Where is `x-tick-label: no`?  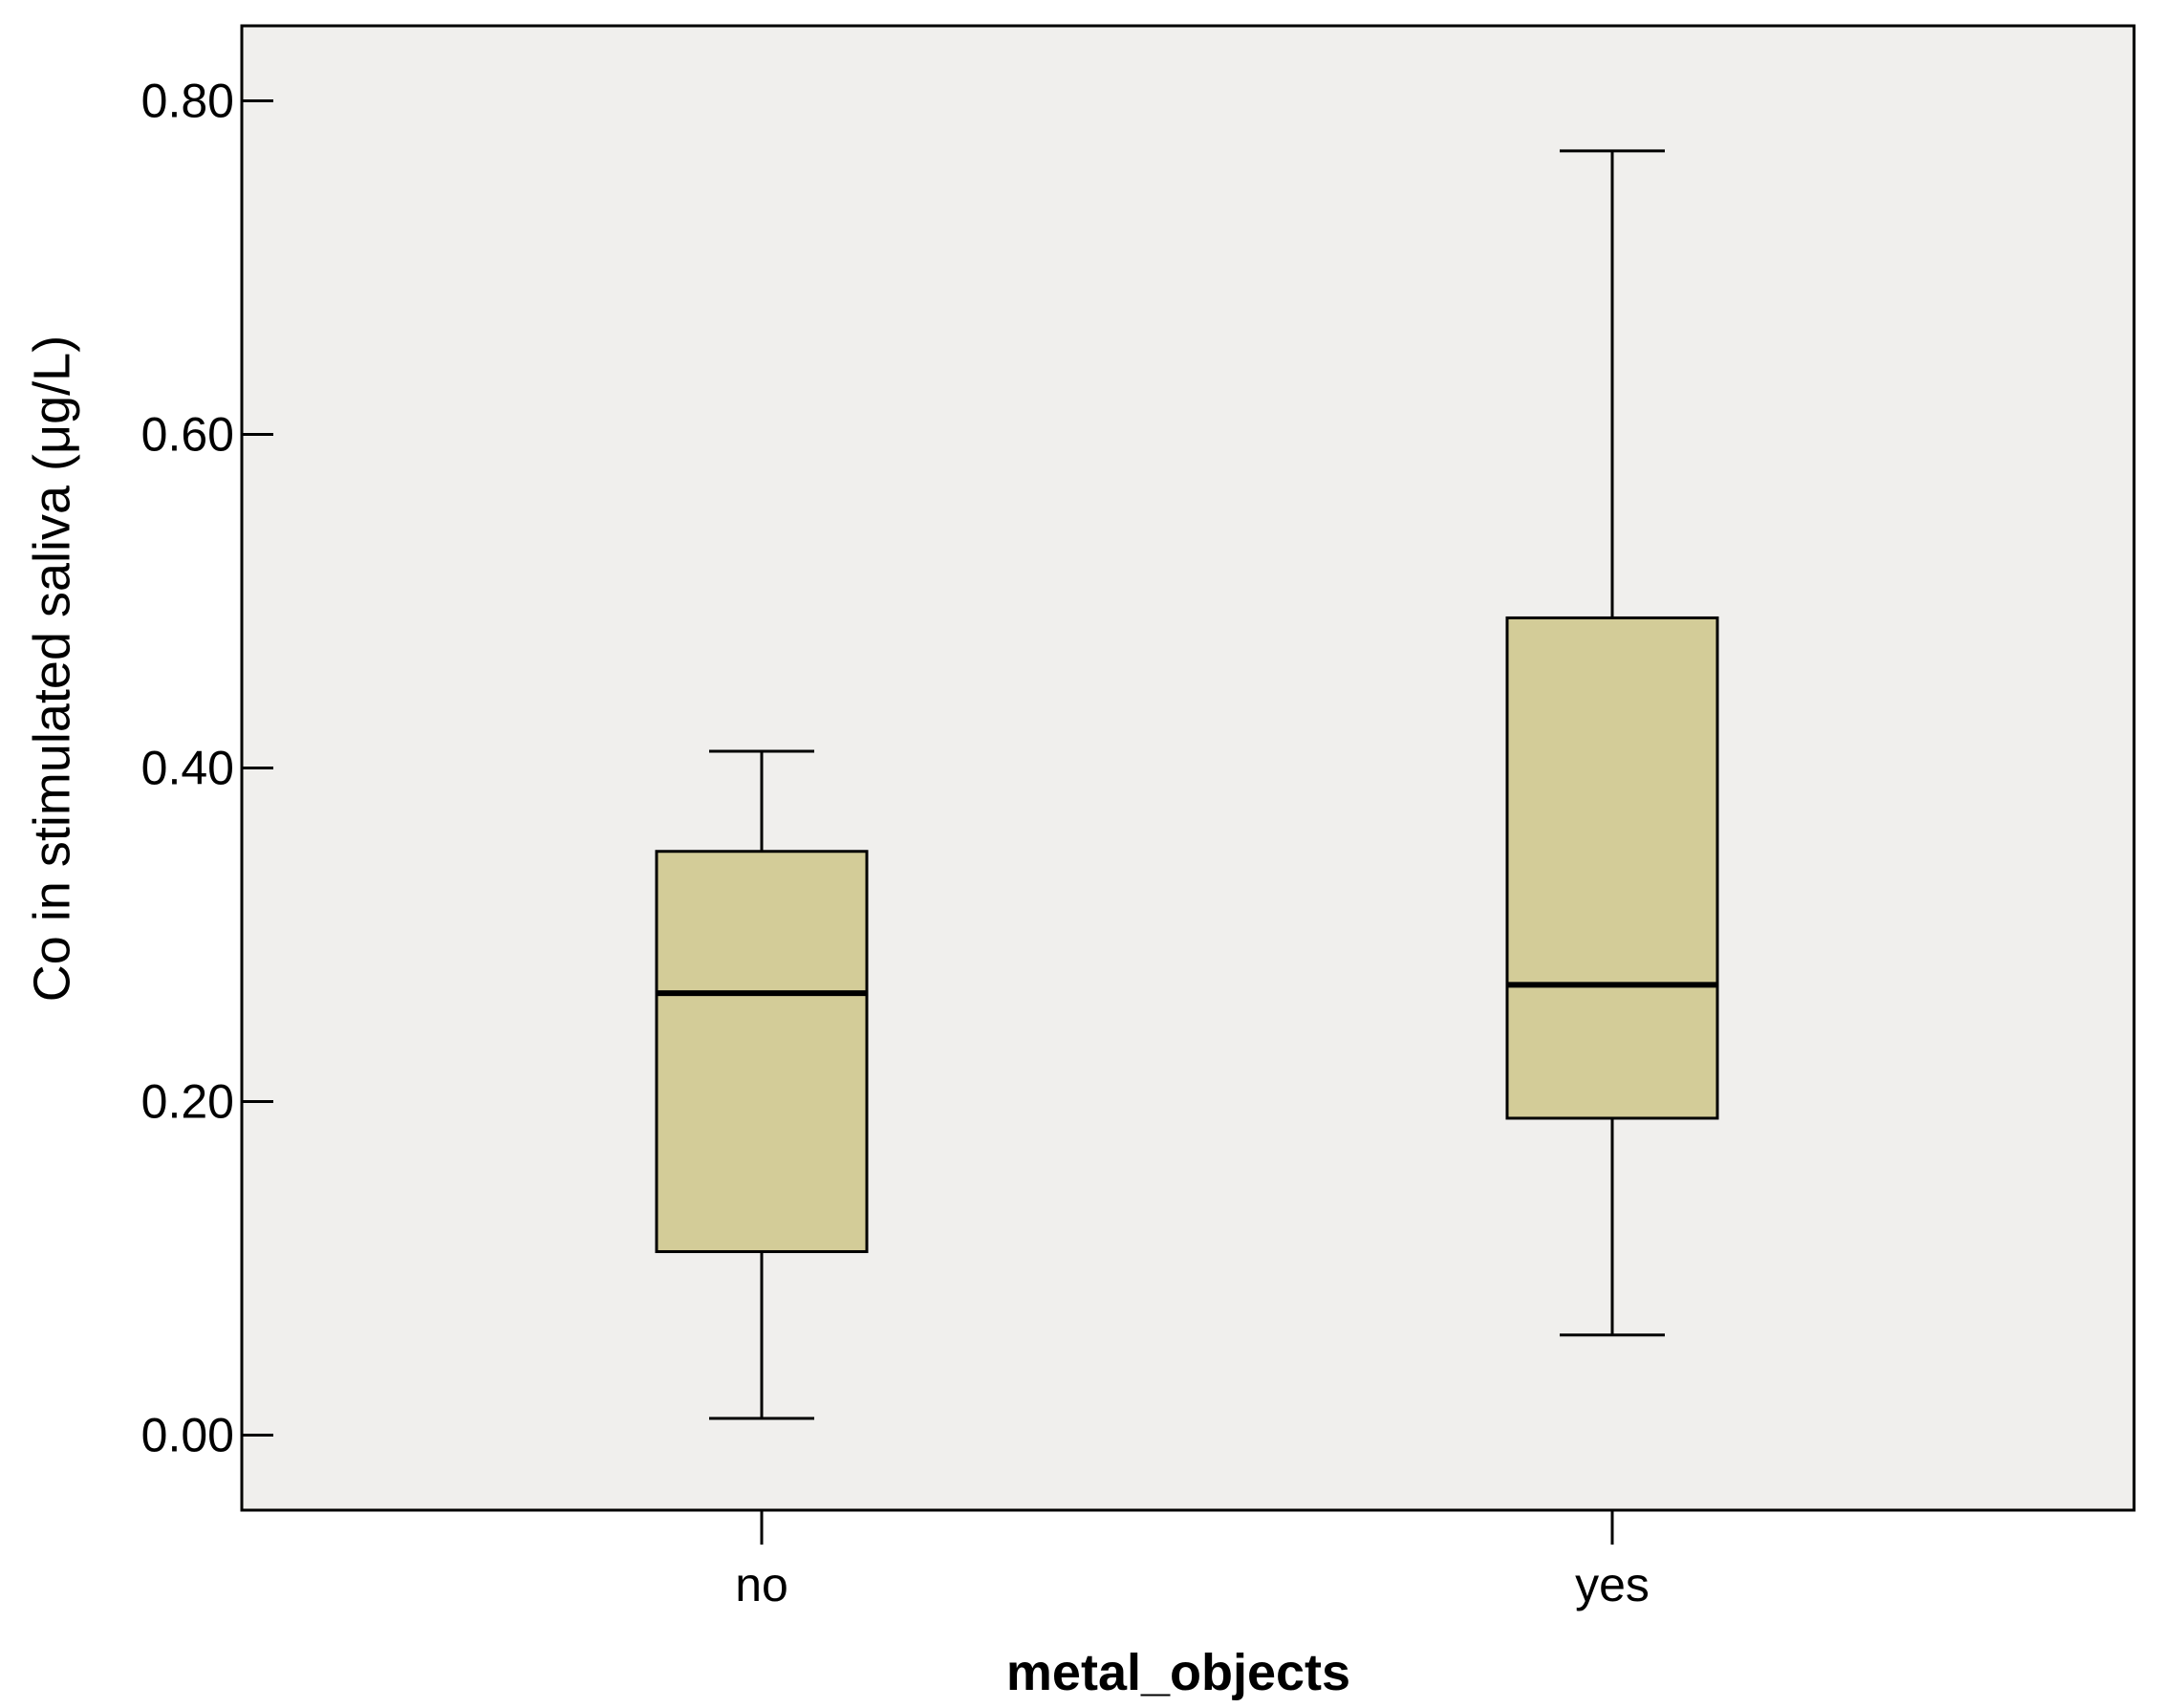
x-tick-label: no is located at coordinates (762, 1584).